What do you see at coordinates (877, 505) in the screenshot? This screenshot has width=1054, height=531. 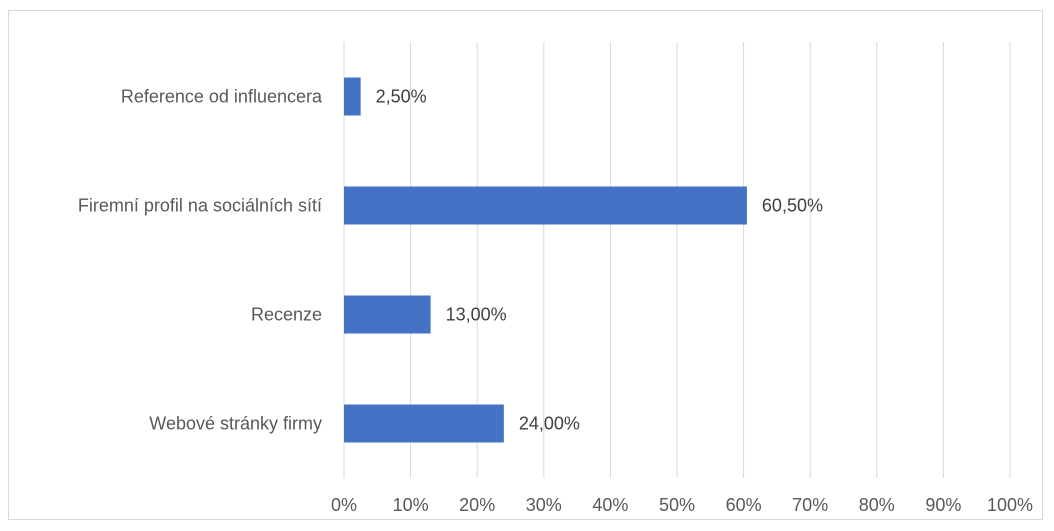 I see `x-tick-label: 80%` at bounding box center [877, 505].